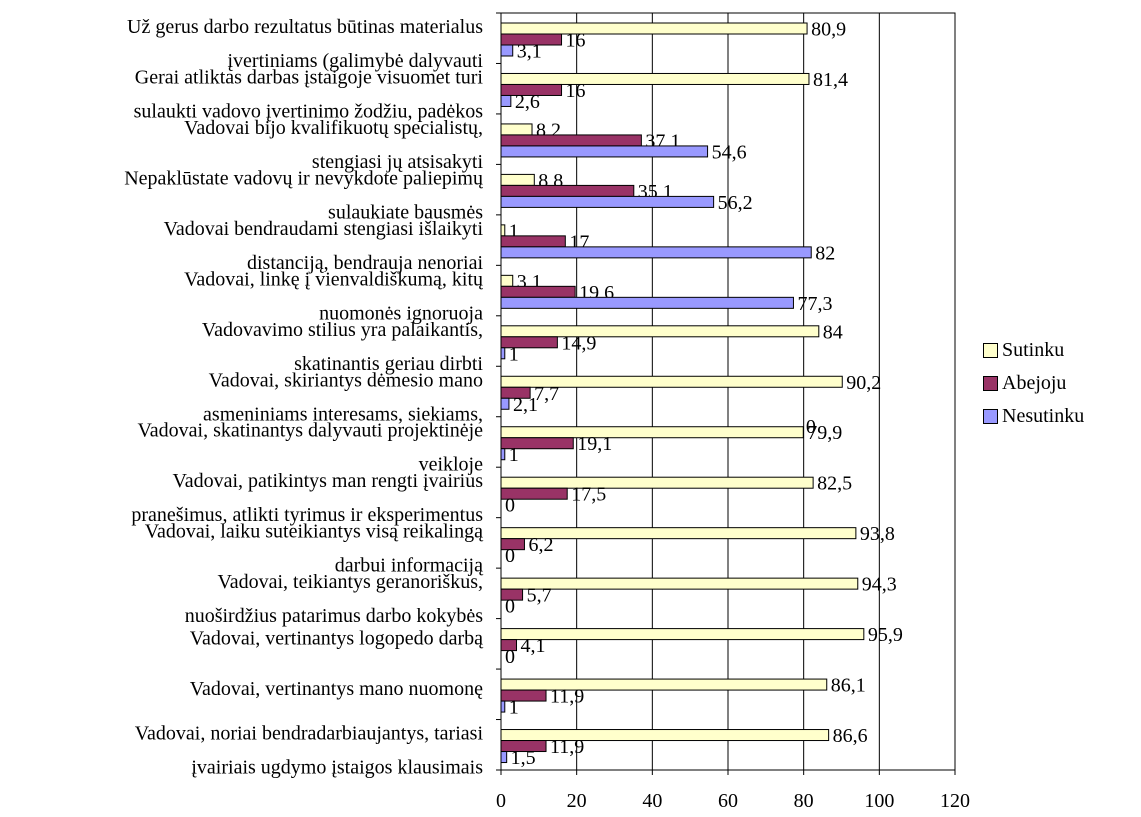  Describe the element at coordinates (652, 801) in the screenshot. I see `x-tick-label: 40` at that location.